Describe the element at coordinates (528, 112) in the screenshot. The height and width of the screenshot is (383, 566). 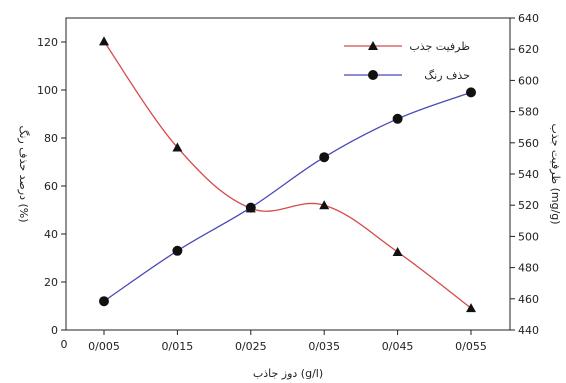
I see `y-right-tick-label: 580` at that location.